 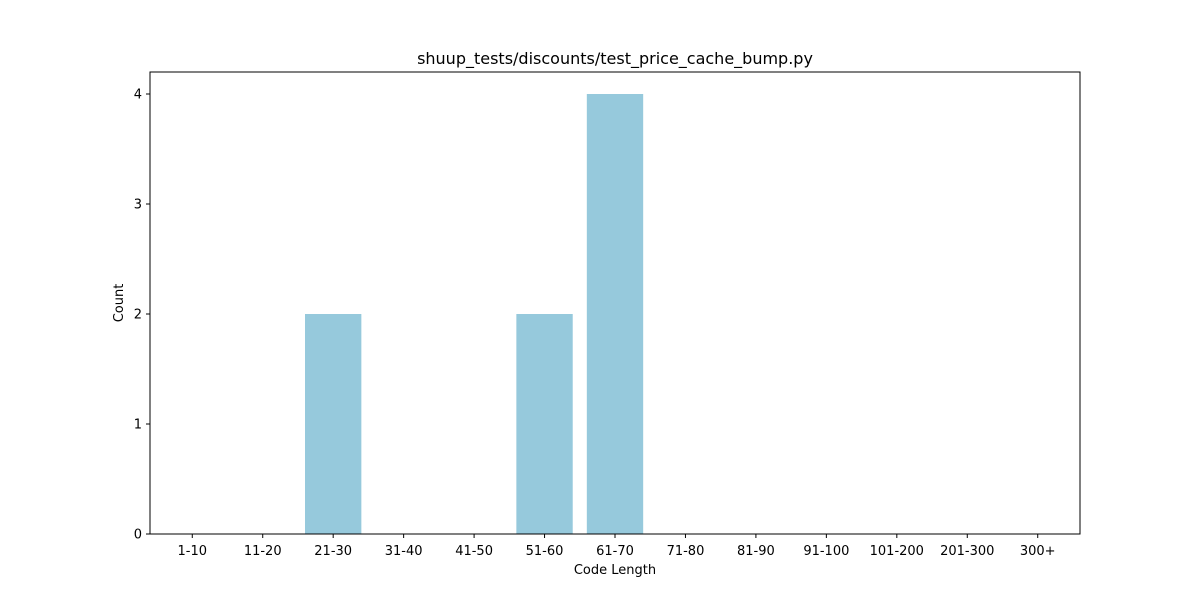 I want to click on x-tick-label: 41-50, so click(x=474, y=551).